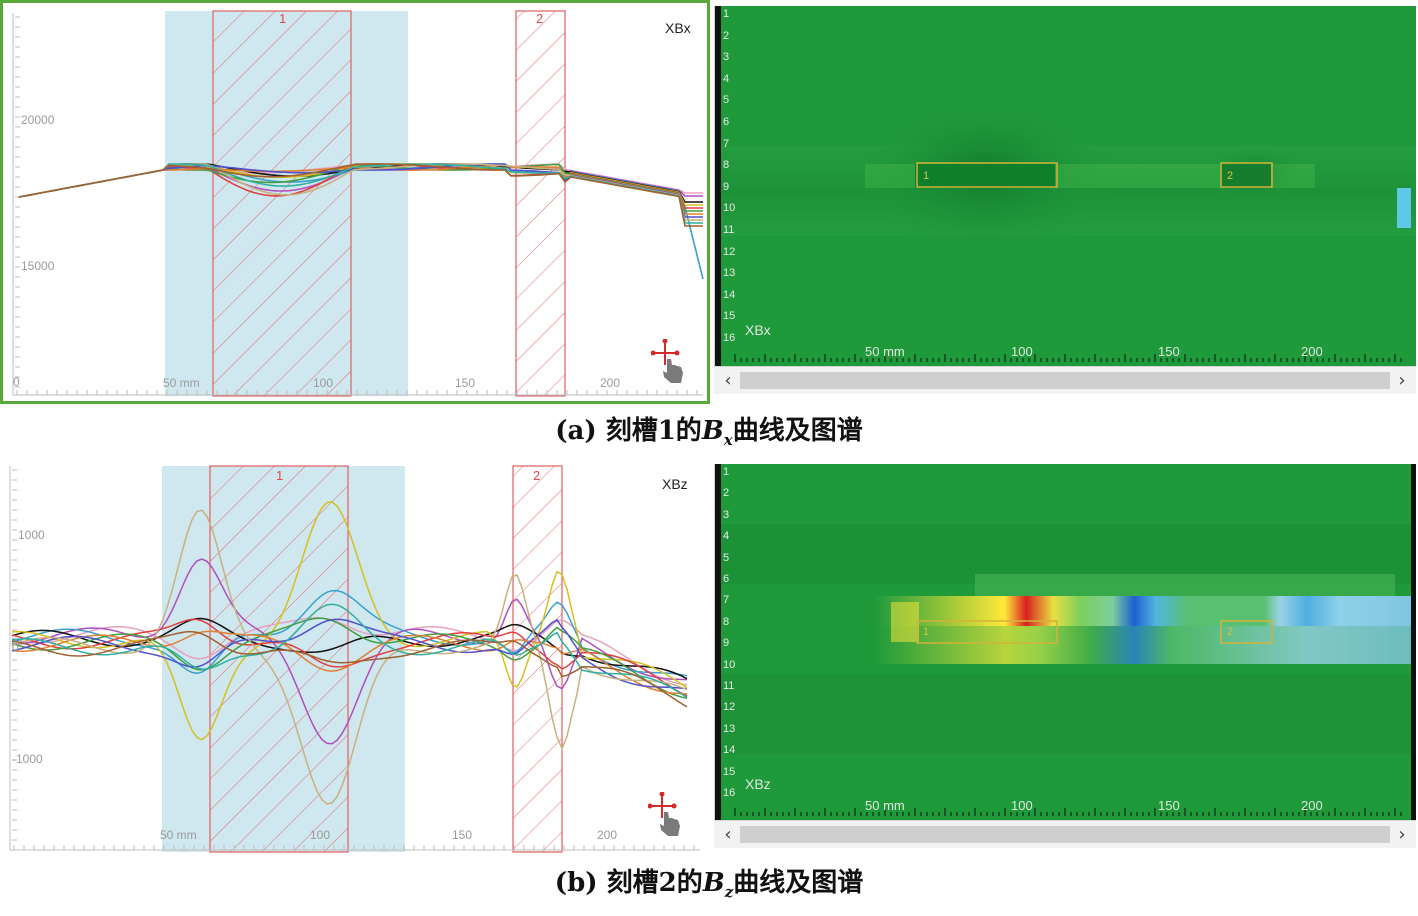 This screenshot has width=1418, height=916. I want to click on heatmap-x-200-b: 200, so click(1312, 805).